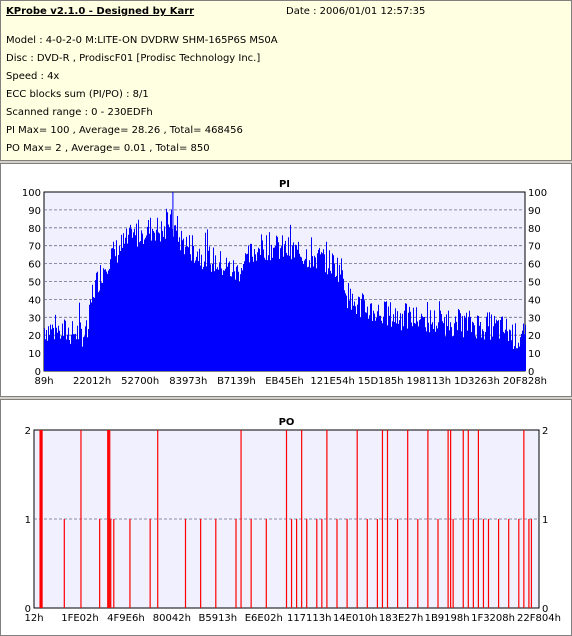 The width and height of the screenshot is (572, 636). I want to click on po-xtick: 117113h, so click(309, 618).